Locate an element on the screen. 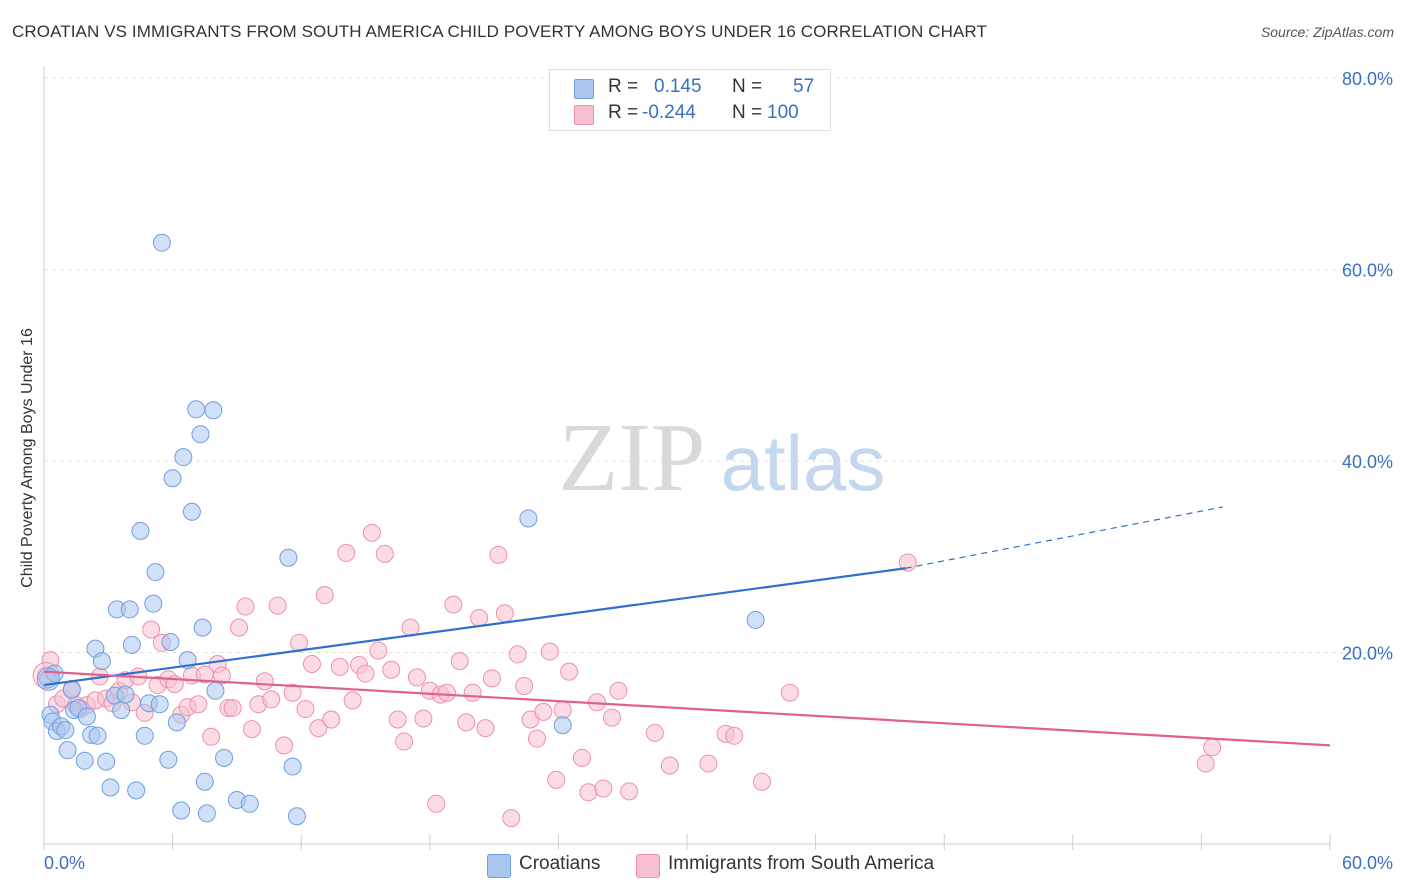 Image resolution: width=1406 pixels, height=892 pixels. legend-n-value: 57 is located at coordinates (804, 86).